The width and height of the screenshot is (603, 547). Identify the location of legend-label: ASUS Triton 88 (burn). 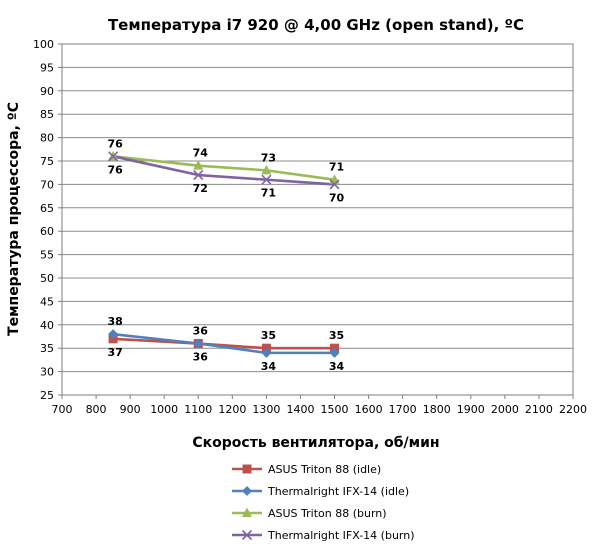
(327, 513).